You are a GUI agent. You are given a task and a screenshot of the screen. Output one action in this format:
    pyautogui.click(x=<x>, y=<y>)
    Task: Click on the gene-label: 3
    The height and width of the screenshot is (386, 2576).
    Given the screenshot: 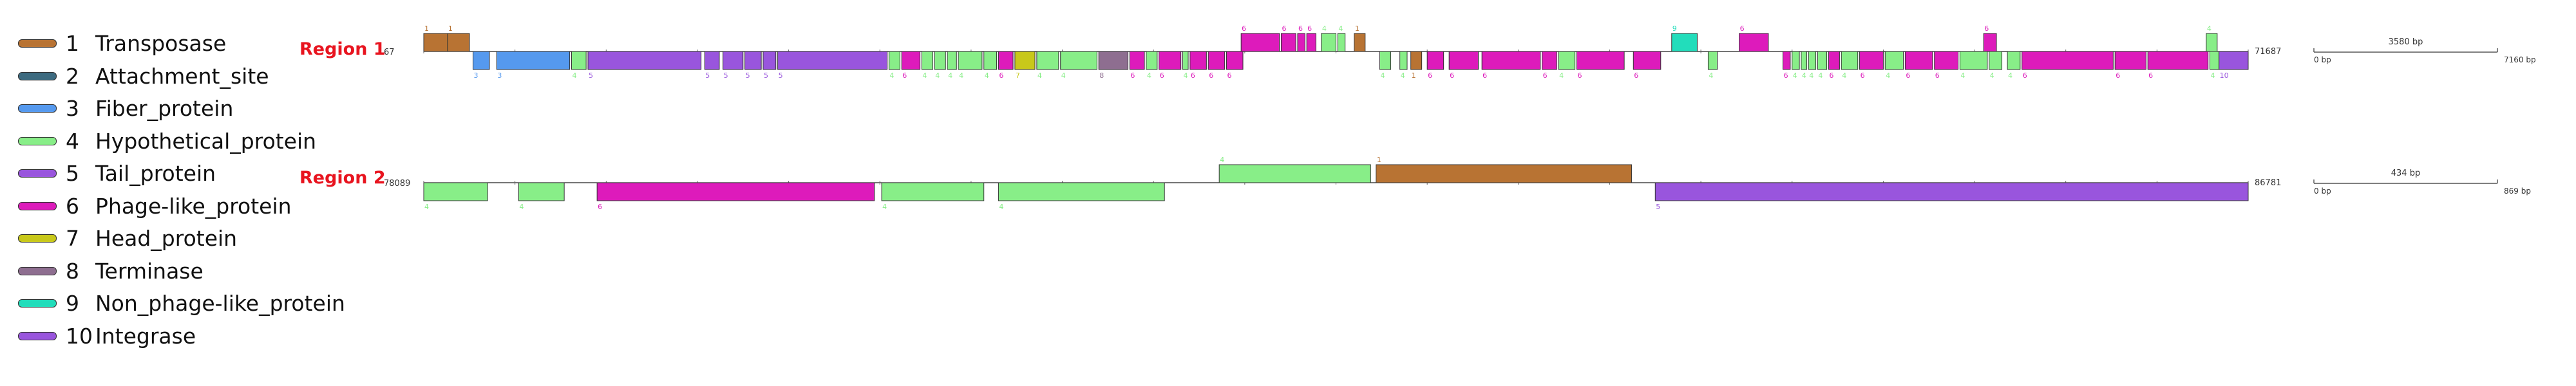 What is the action you would take?
    pyautogui.click(x=499, y=75)
    